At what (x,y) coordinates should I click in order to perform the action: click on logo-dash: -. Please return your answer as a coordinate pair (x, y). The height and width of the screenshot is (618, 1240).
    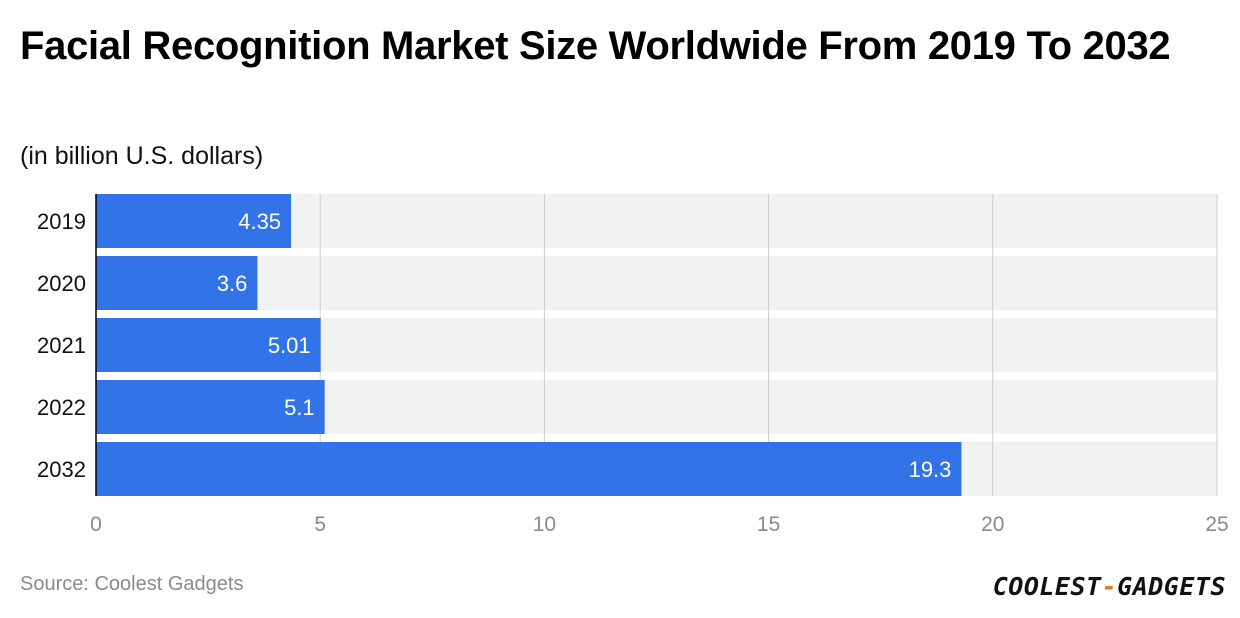
    Looking at the image, I should click on (1109, 586).